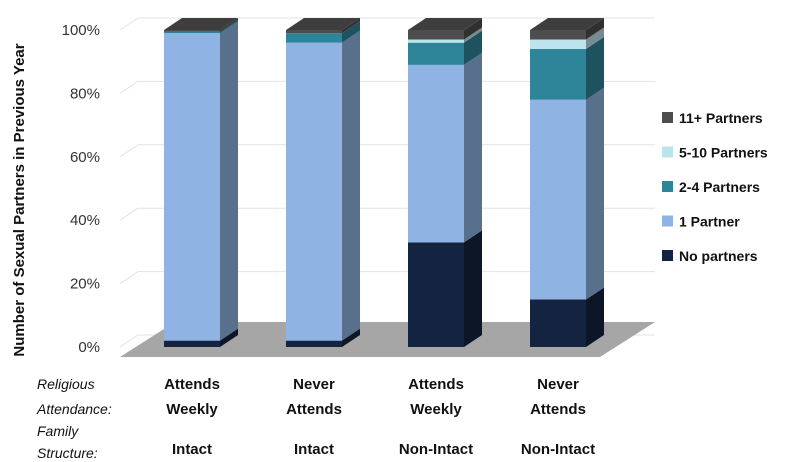  What do you see at coordinates (85, 93) in the screenshot?
I see `y-tick-label: 80%` at bounding box center [85, 93].